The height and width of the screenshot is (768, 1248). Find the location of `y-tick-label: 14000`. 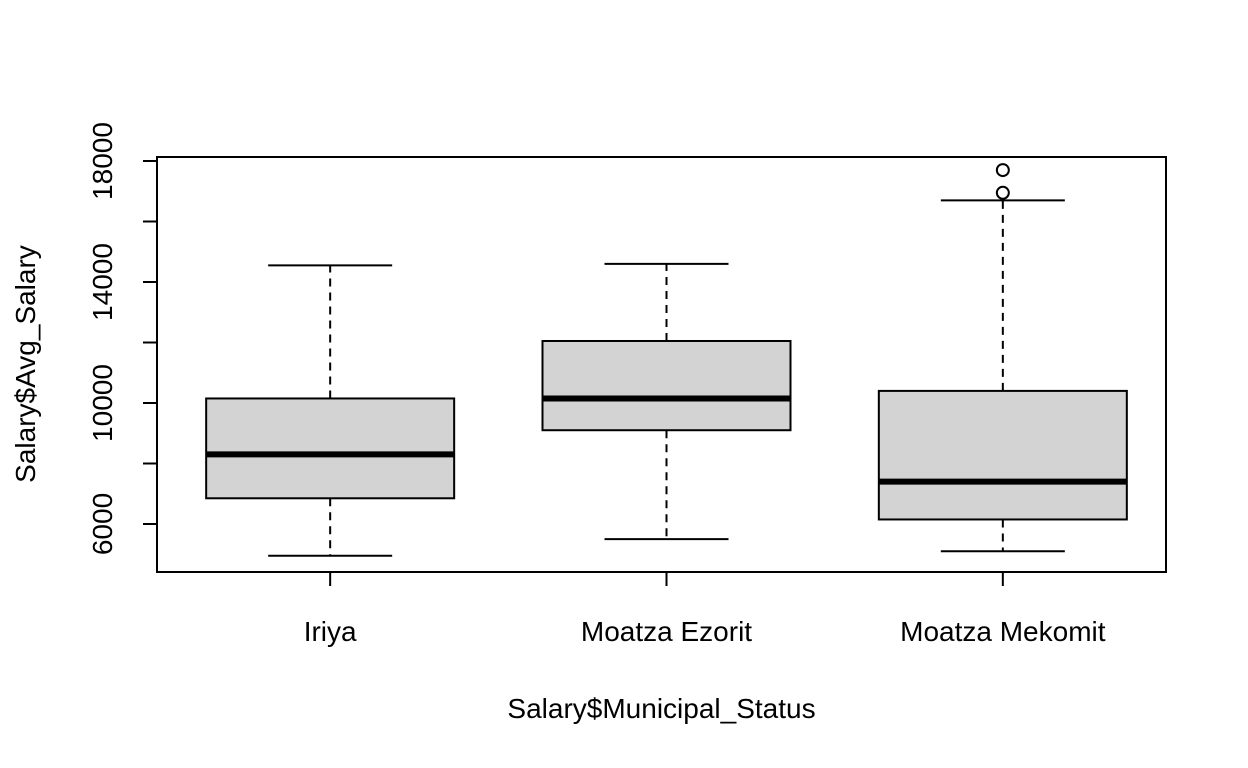

y-tick-label: 14000 is located at coordinates (102, 282).